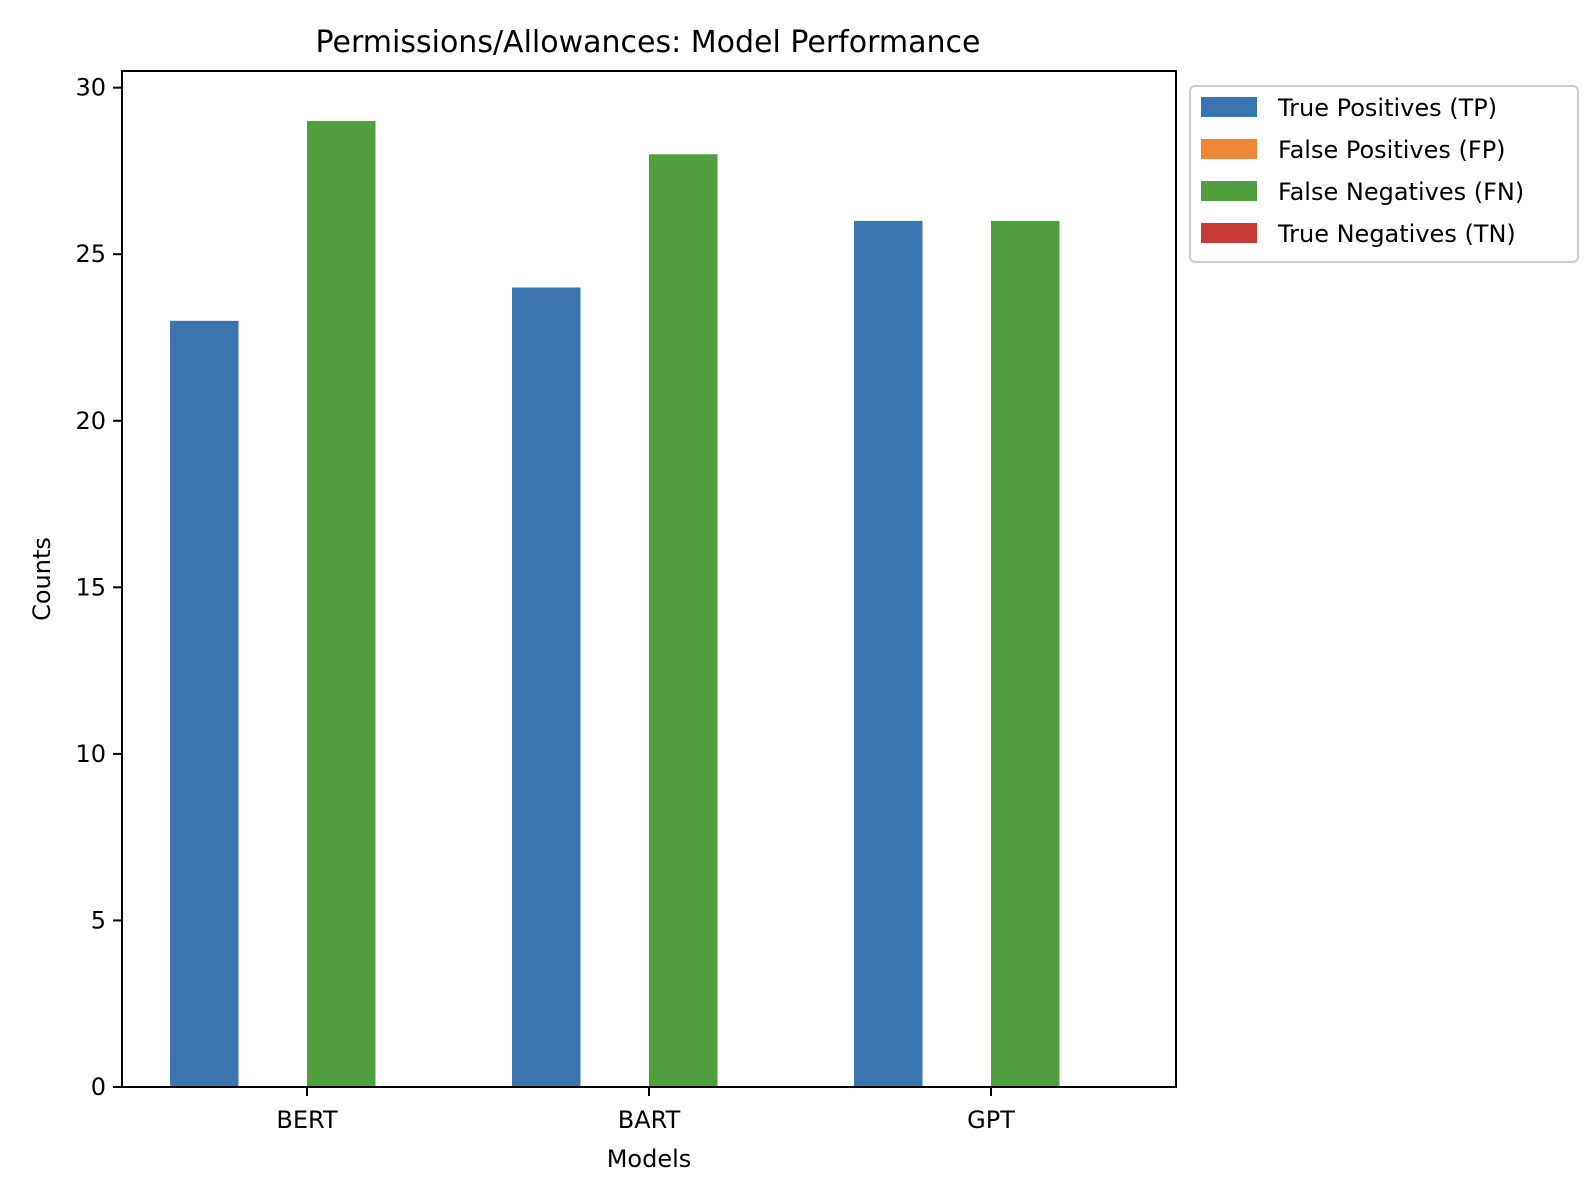  What do you see at coordinates (90, 754) in the screenshot?
I see `y-tick-label: 10` at bounding box center [90, 754].